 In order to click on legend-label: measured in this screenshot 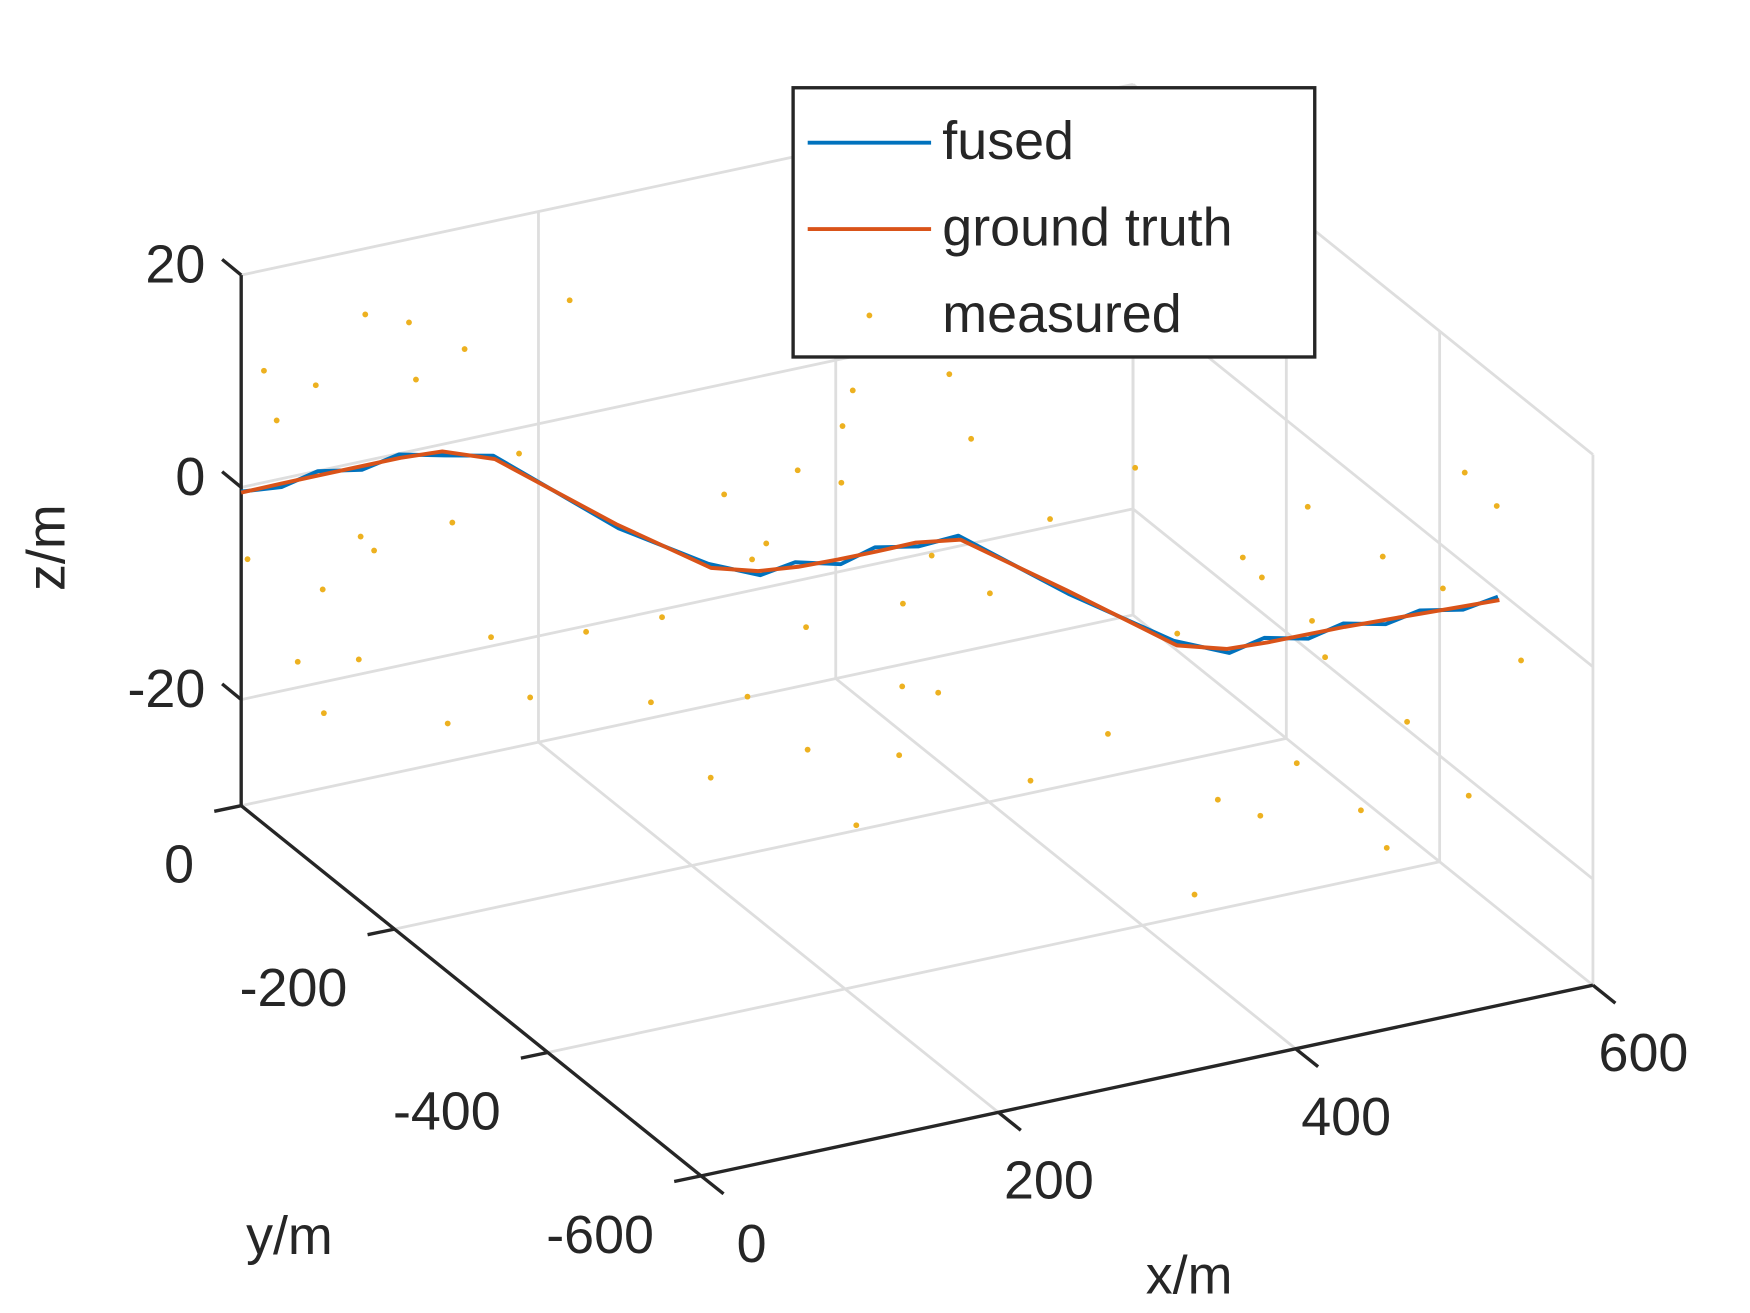, I will do `click(1061, 314)`.